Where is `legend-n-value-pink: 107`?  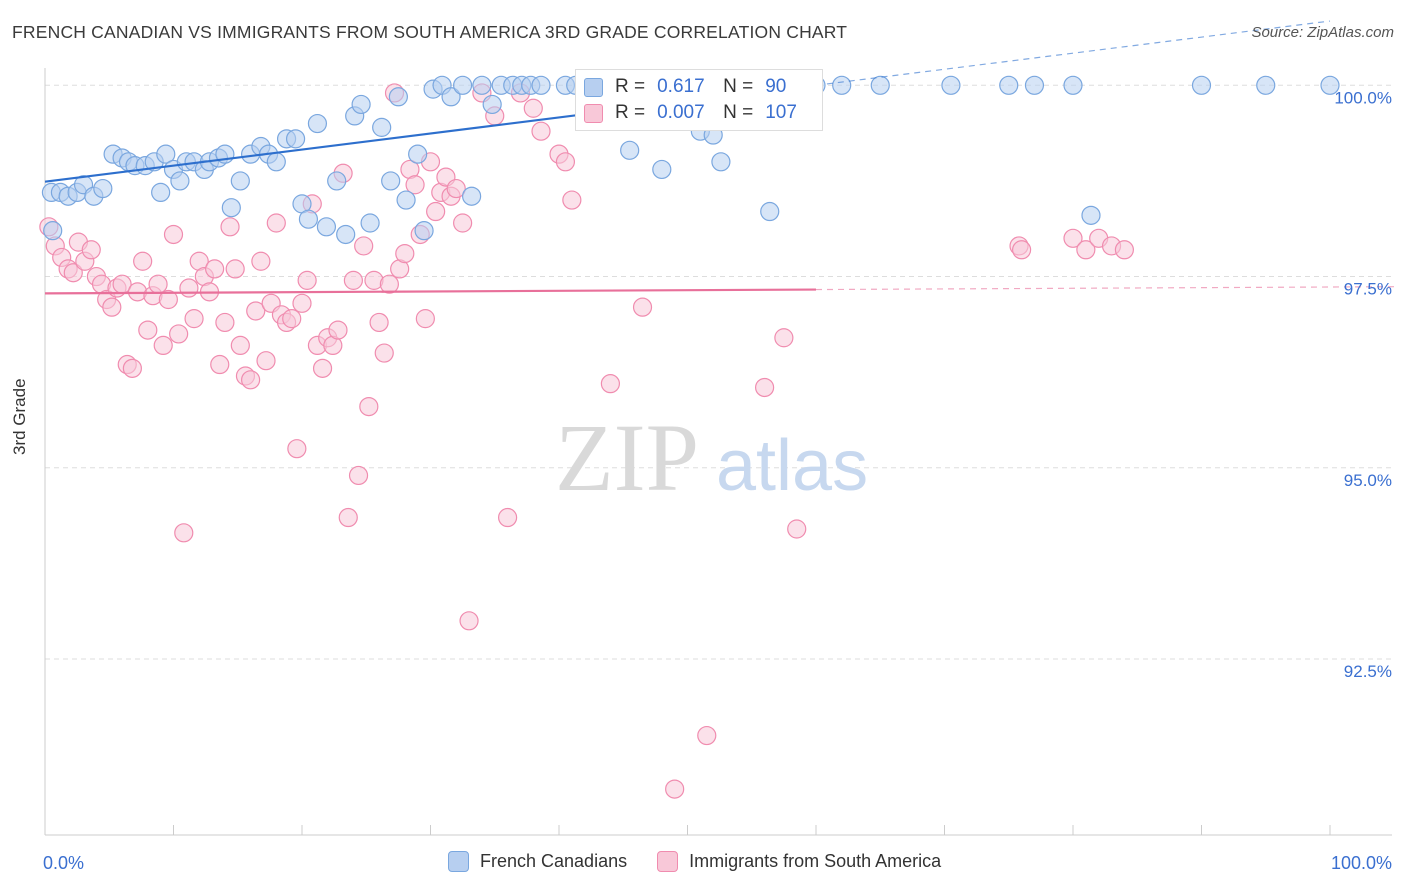
legend-n-value-pink: 107 is located at coordinates (781, 112).